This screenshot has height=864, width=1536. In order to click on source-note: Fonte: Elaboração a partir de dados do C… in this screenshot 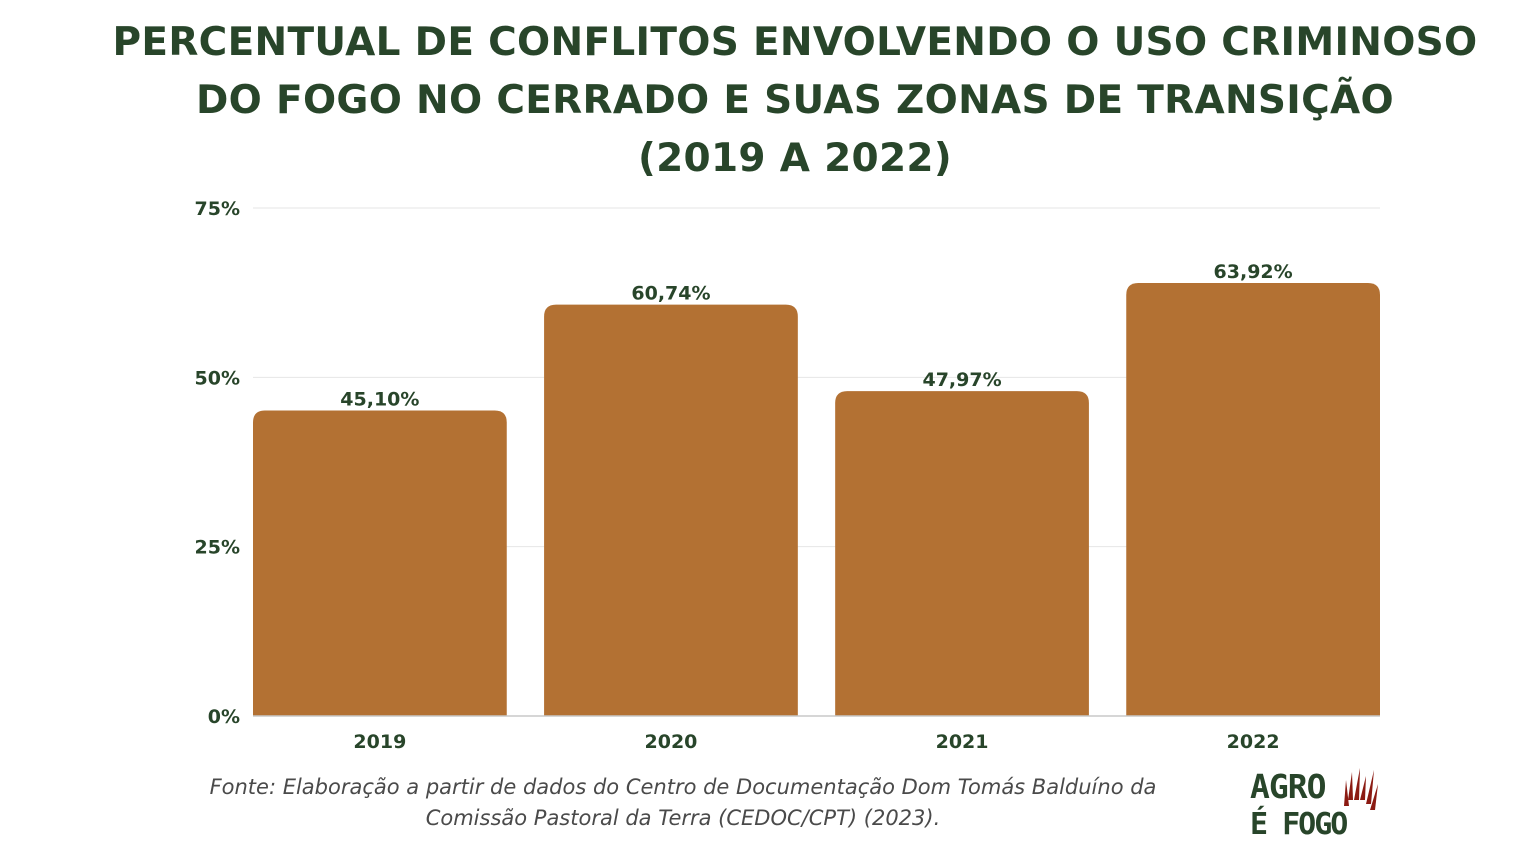, I will do `click(683, 803)`.